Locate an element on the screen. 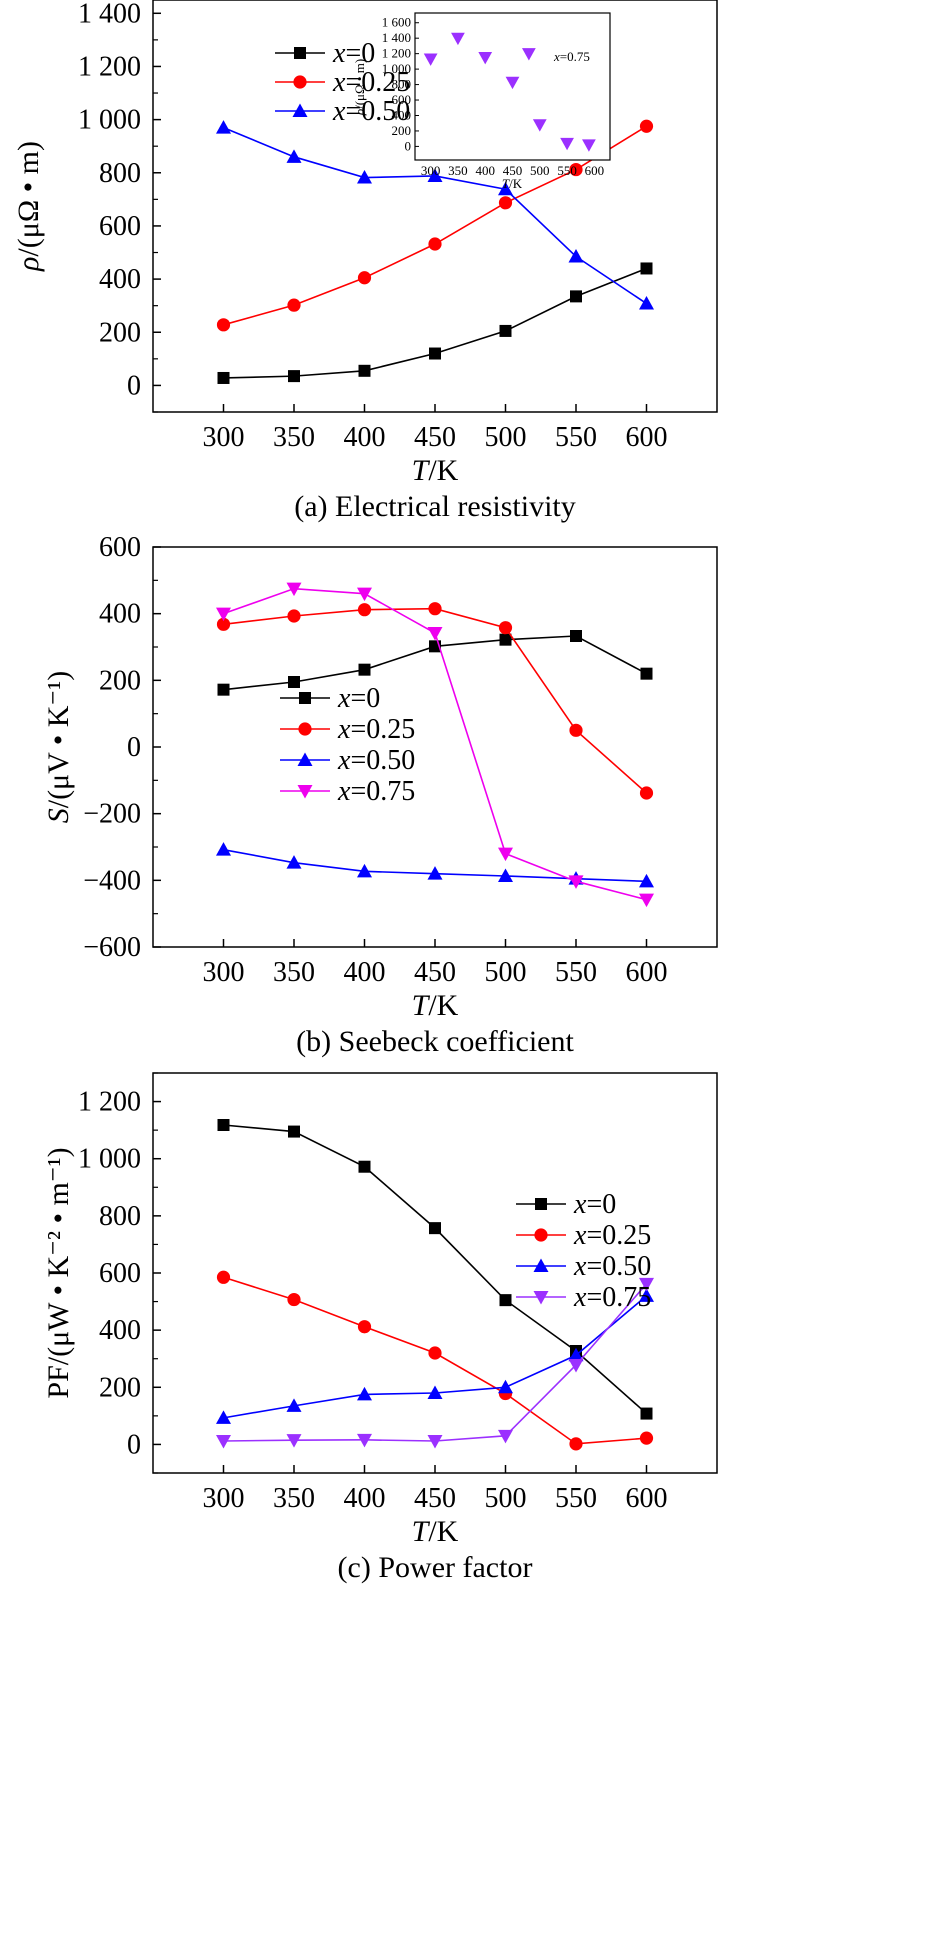  x-tick-label: 550 is located at coordinates (576, 972).